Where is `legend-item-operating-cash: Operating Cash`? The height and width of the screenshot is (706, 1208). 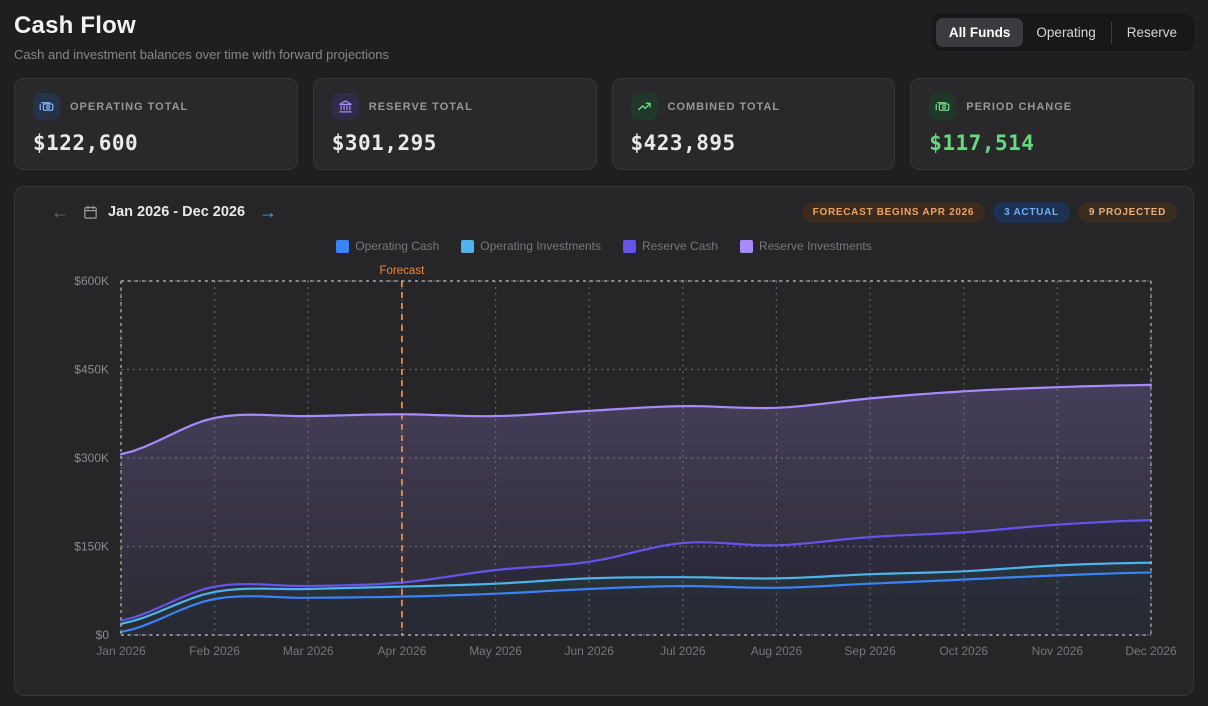 legend-item-operating-cash: Operating Cash is located at coordinates (387, 246).